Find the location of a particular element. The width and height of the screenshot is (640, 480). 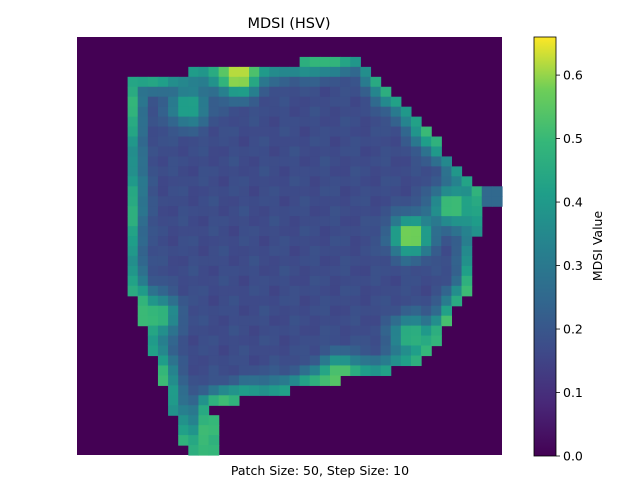

colorbar-label: MDSI Value is located at coordinates (597, 246).